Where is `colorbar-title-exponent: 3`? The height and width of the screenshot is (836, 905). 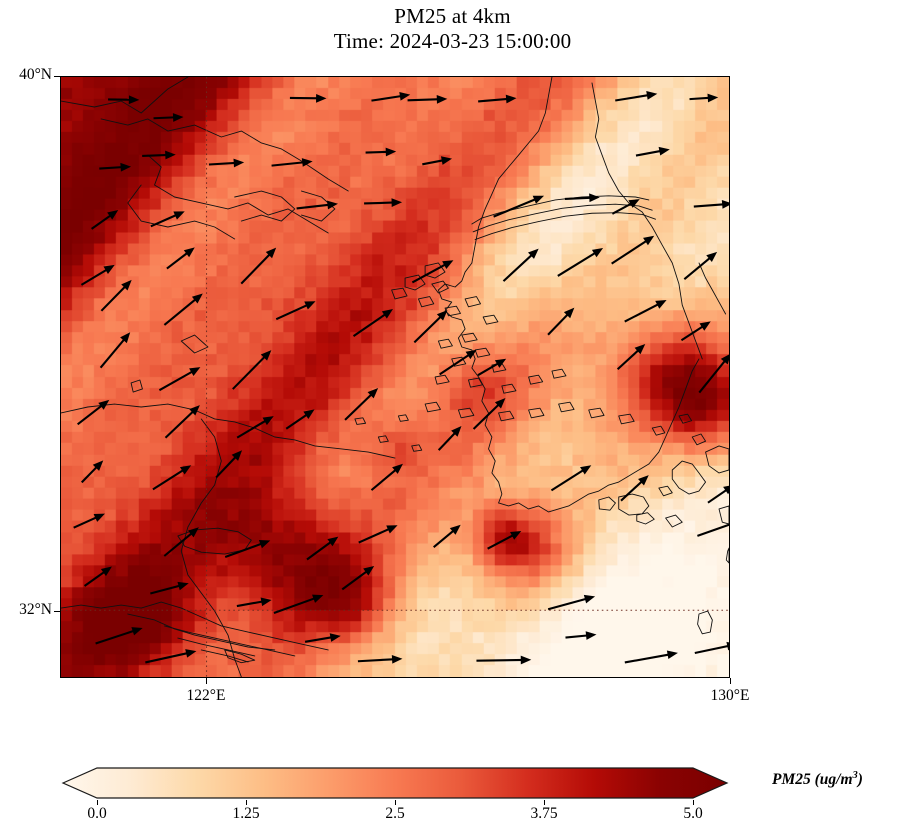
colorbar-title-exponent: 3 is located at coordinates (855, 775).